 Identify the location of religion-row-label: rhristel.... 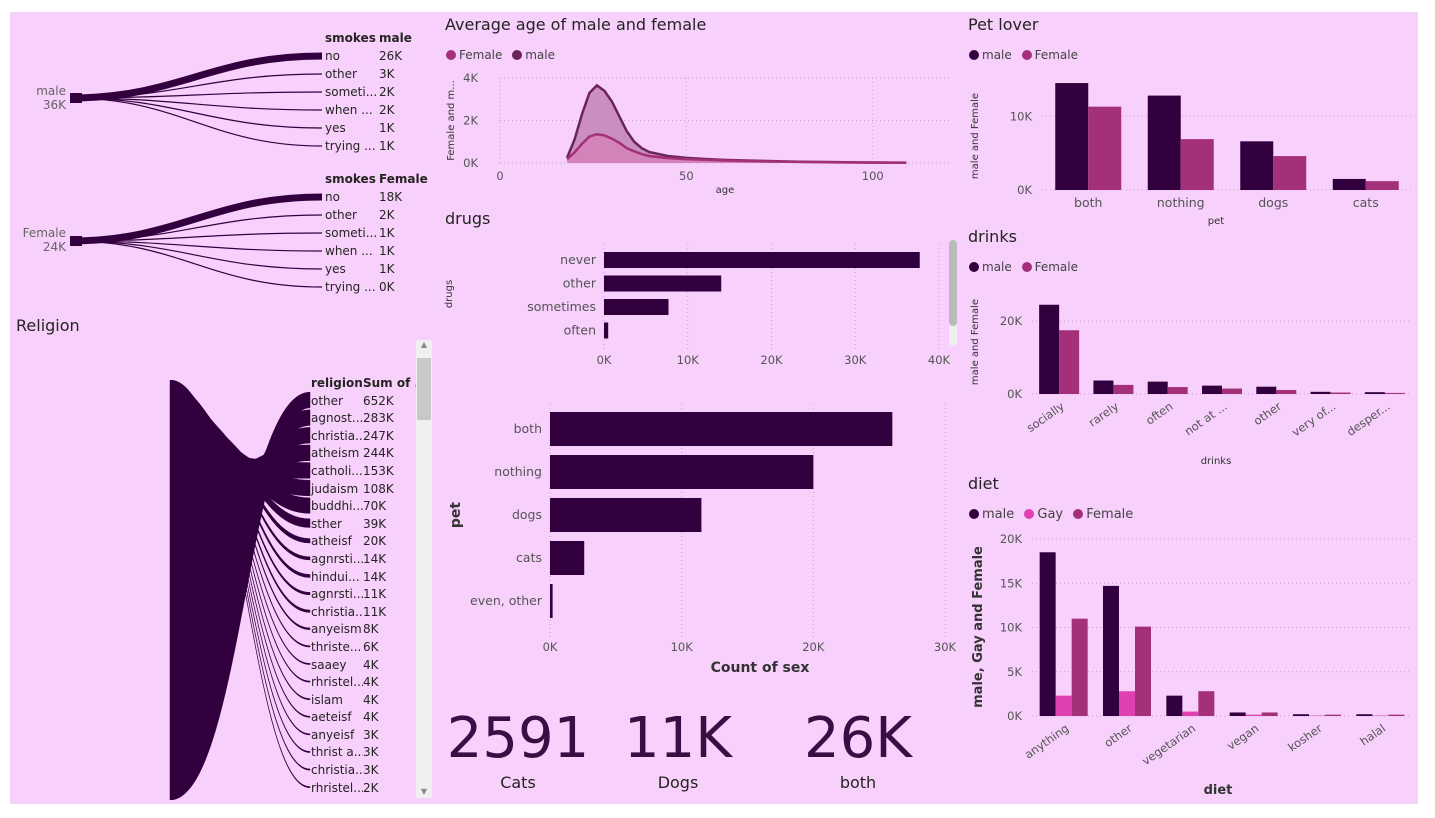
(337, 787).